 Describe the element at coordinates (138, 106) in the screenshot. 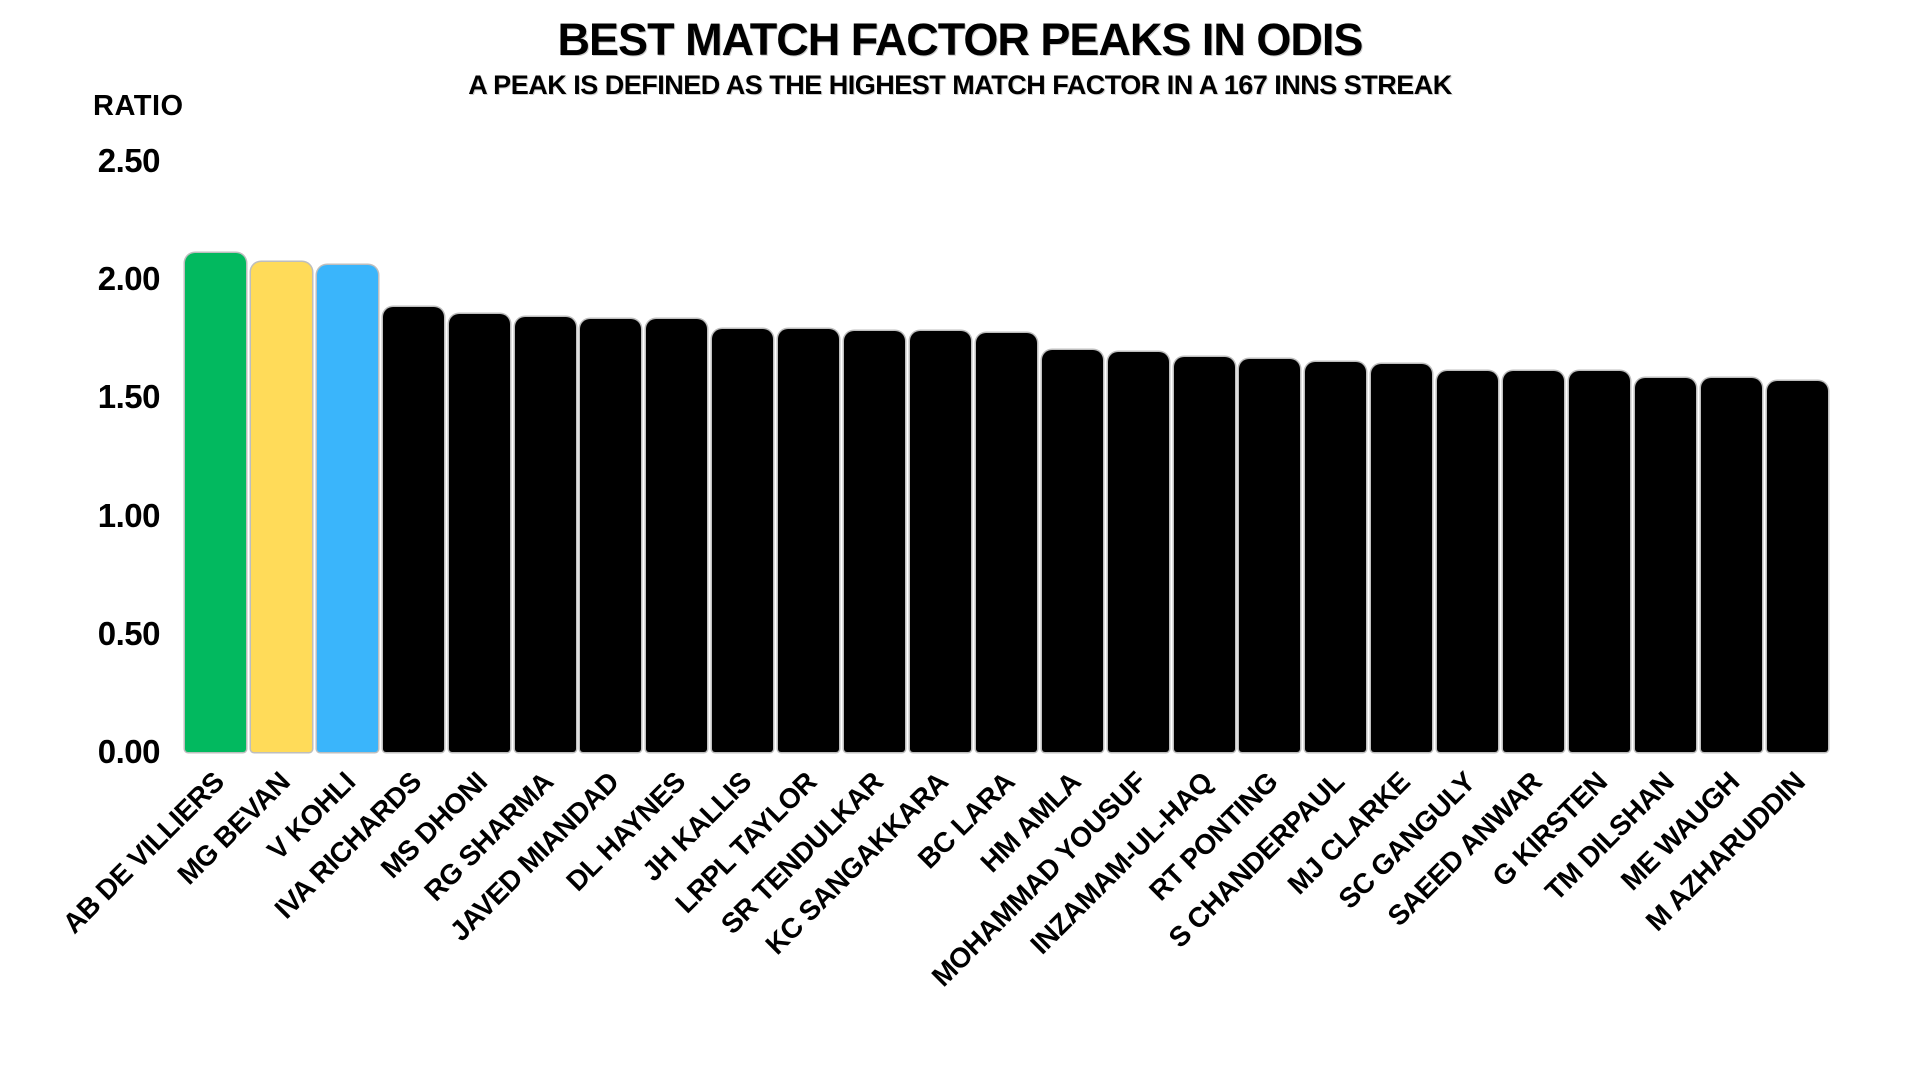

I see `y-axis-title: RATIO` at that location.